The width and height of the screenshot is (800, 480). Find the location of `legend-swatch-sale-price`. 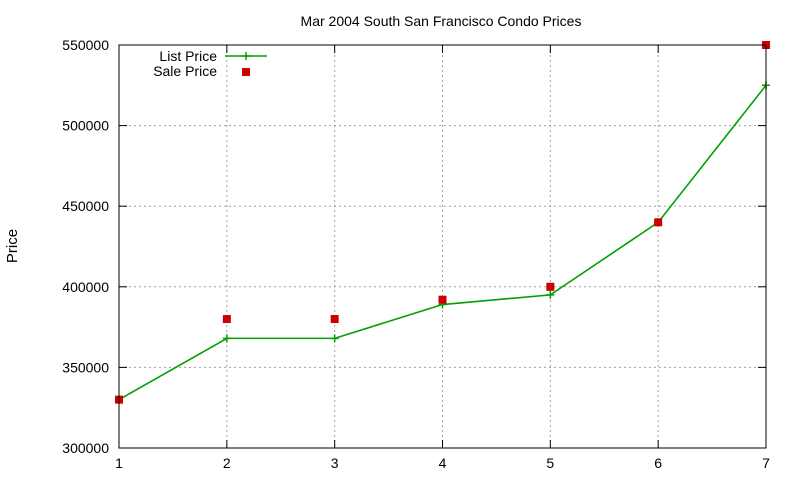

legend-swatch-sale-price is located at coordinates (246, 72).